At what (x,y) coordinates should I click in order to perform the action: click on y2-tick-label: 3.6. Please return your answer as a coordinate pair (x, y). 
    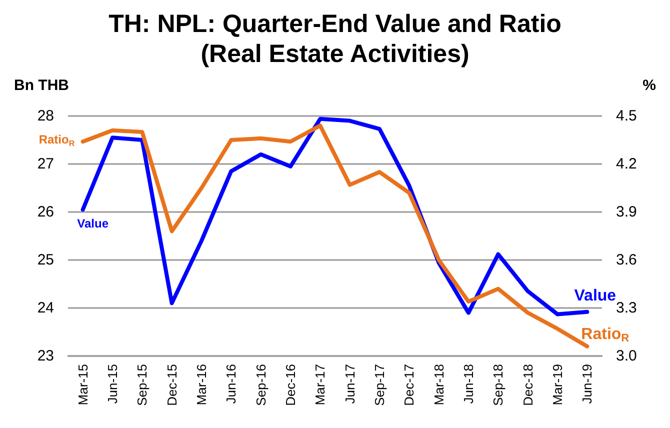
    Looking at the image, I should click on (626, 260).